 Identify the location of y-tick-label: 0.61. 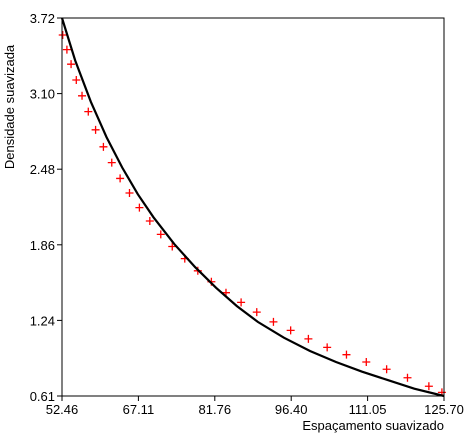
(42, 396).